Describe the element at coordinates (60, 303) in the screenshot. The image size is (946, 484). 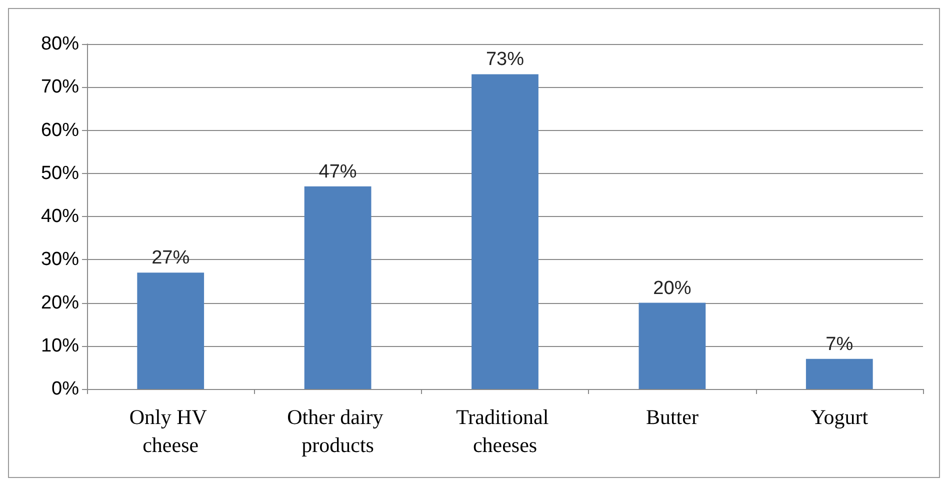
I see `y-tick-label: 20%` at that location.